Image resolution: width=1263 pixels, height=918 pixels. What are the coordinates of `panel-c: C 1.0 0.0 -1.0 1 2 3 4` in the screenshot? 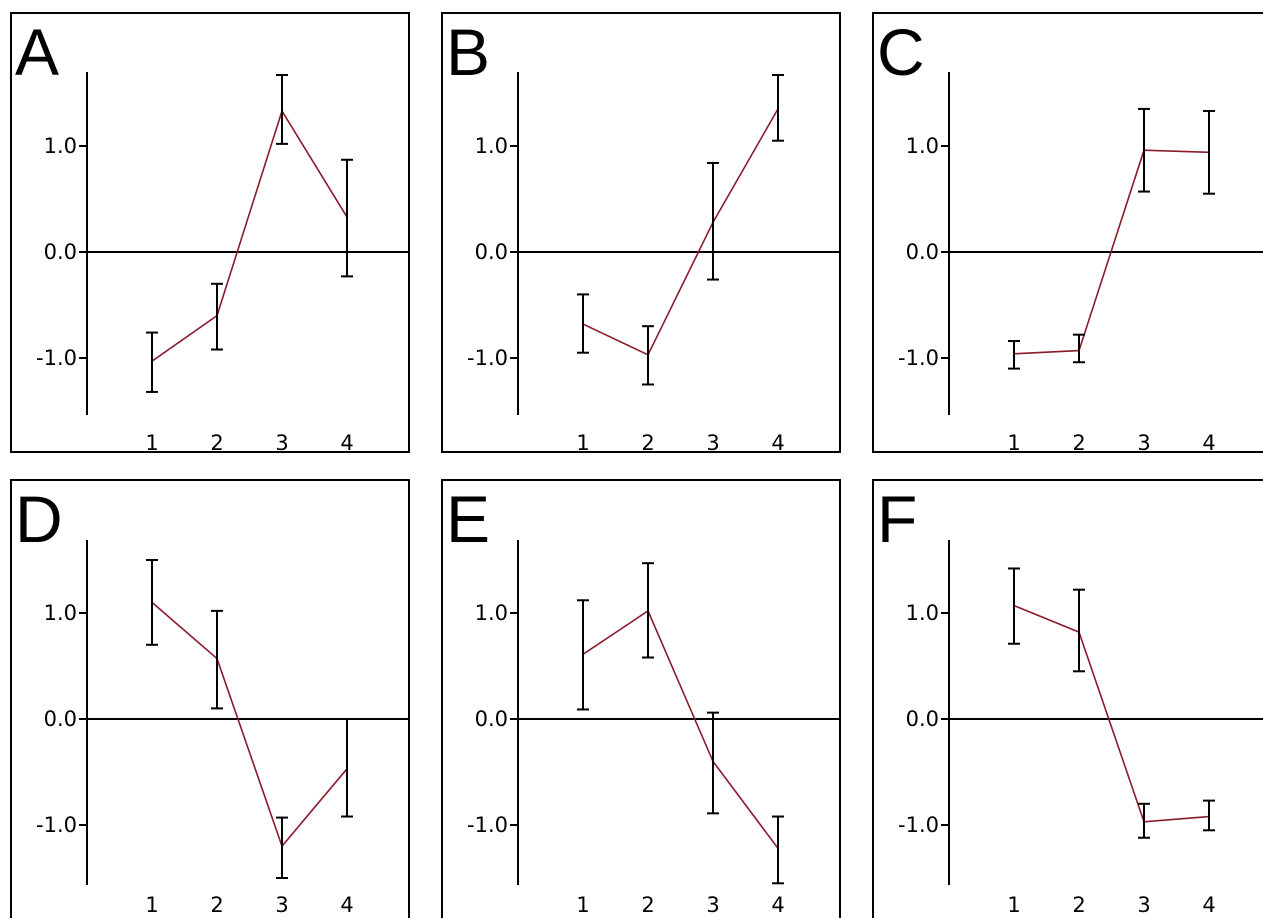 It's located at (1067, 233).